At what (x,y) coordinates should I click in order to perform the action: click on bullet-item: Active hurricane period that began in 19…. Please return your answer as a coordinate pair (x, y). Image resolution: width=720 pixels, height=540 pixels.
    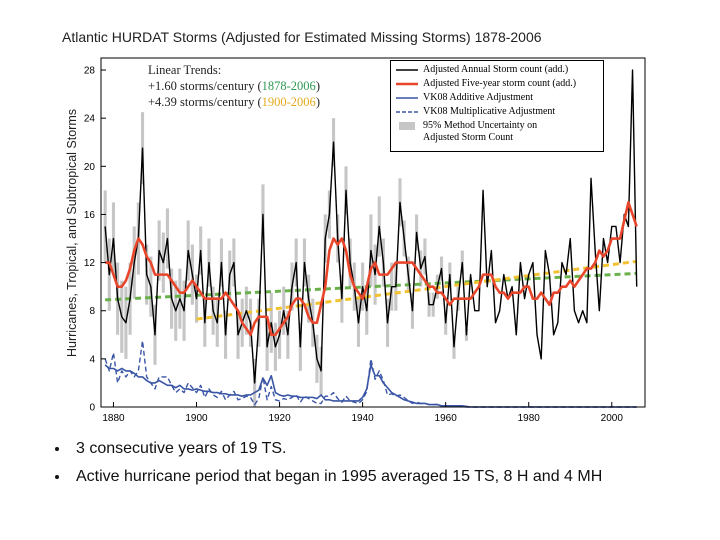
    Looking at the image, I should click on (336, 477).